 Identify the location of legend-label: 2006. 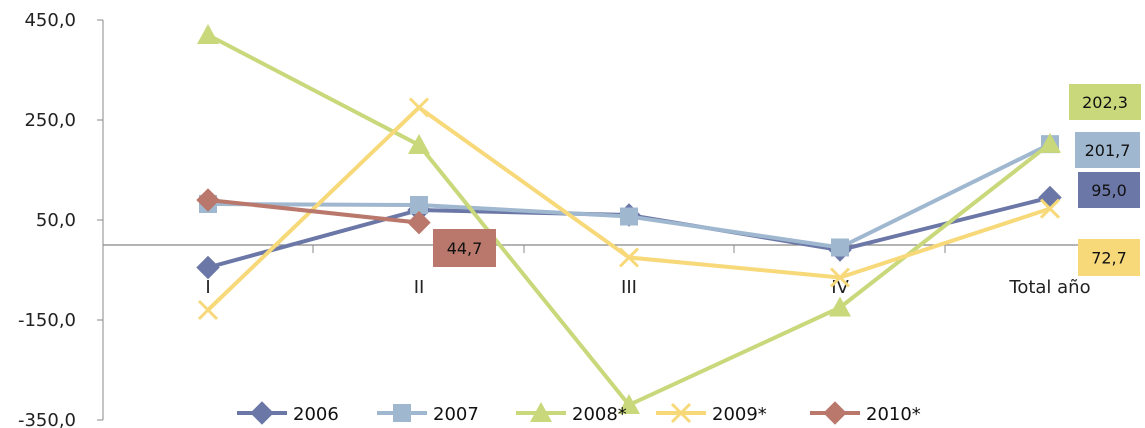
(316, 414).